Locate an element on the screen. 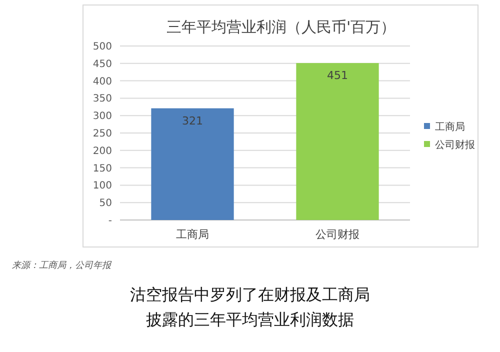 The width and height of the screenshot is (500, 352). y-tick-label: 250 is located at coordinates (102, 134).